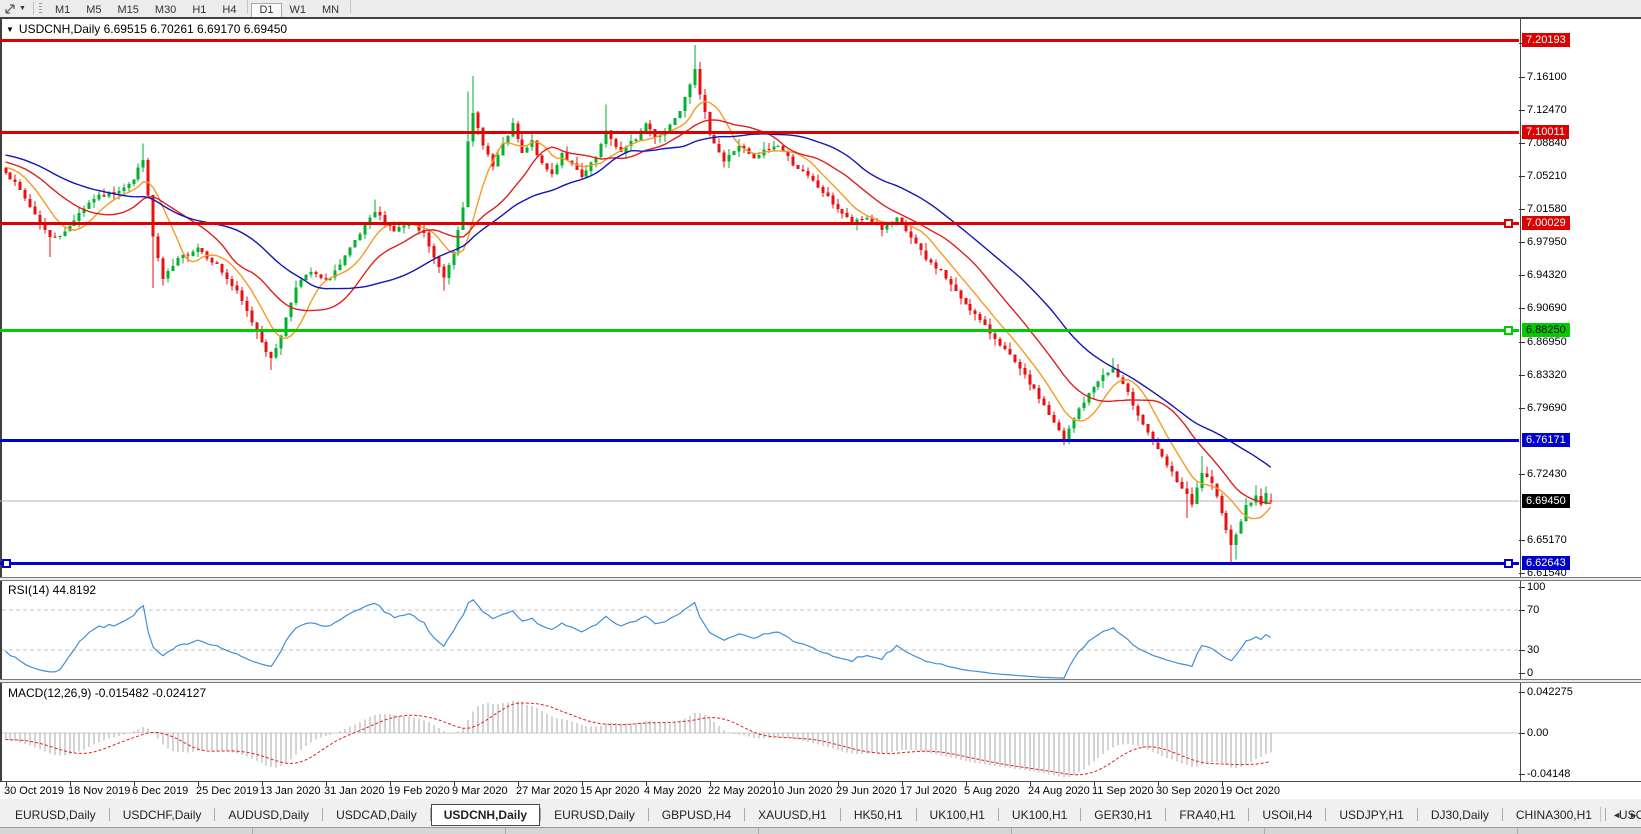 The height and width of the screenshot is (834, 1641). I want to click on timeframe-button-m1: M1, so click(62, 9).